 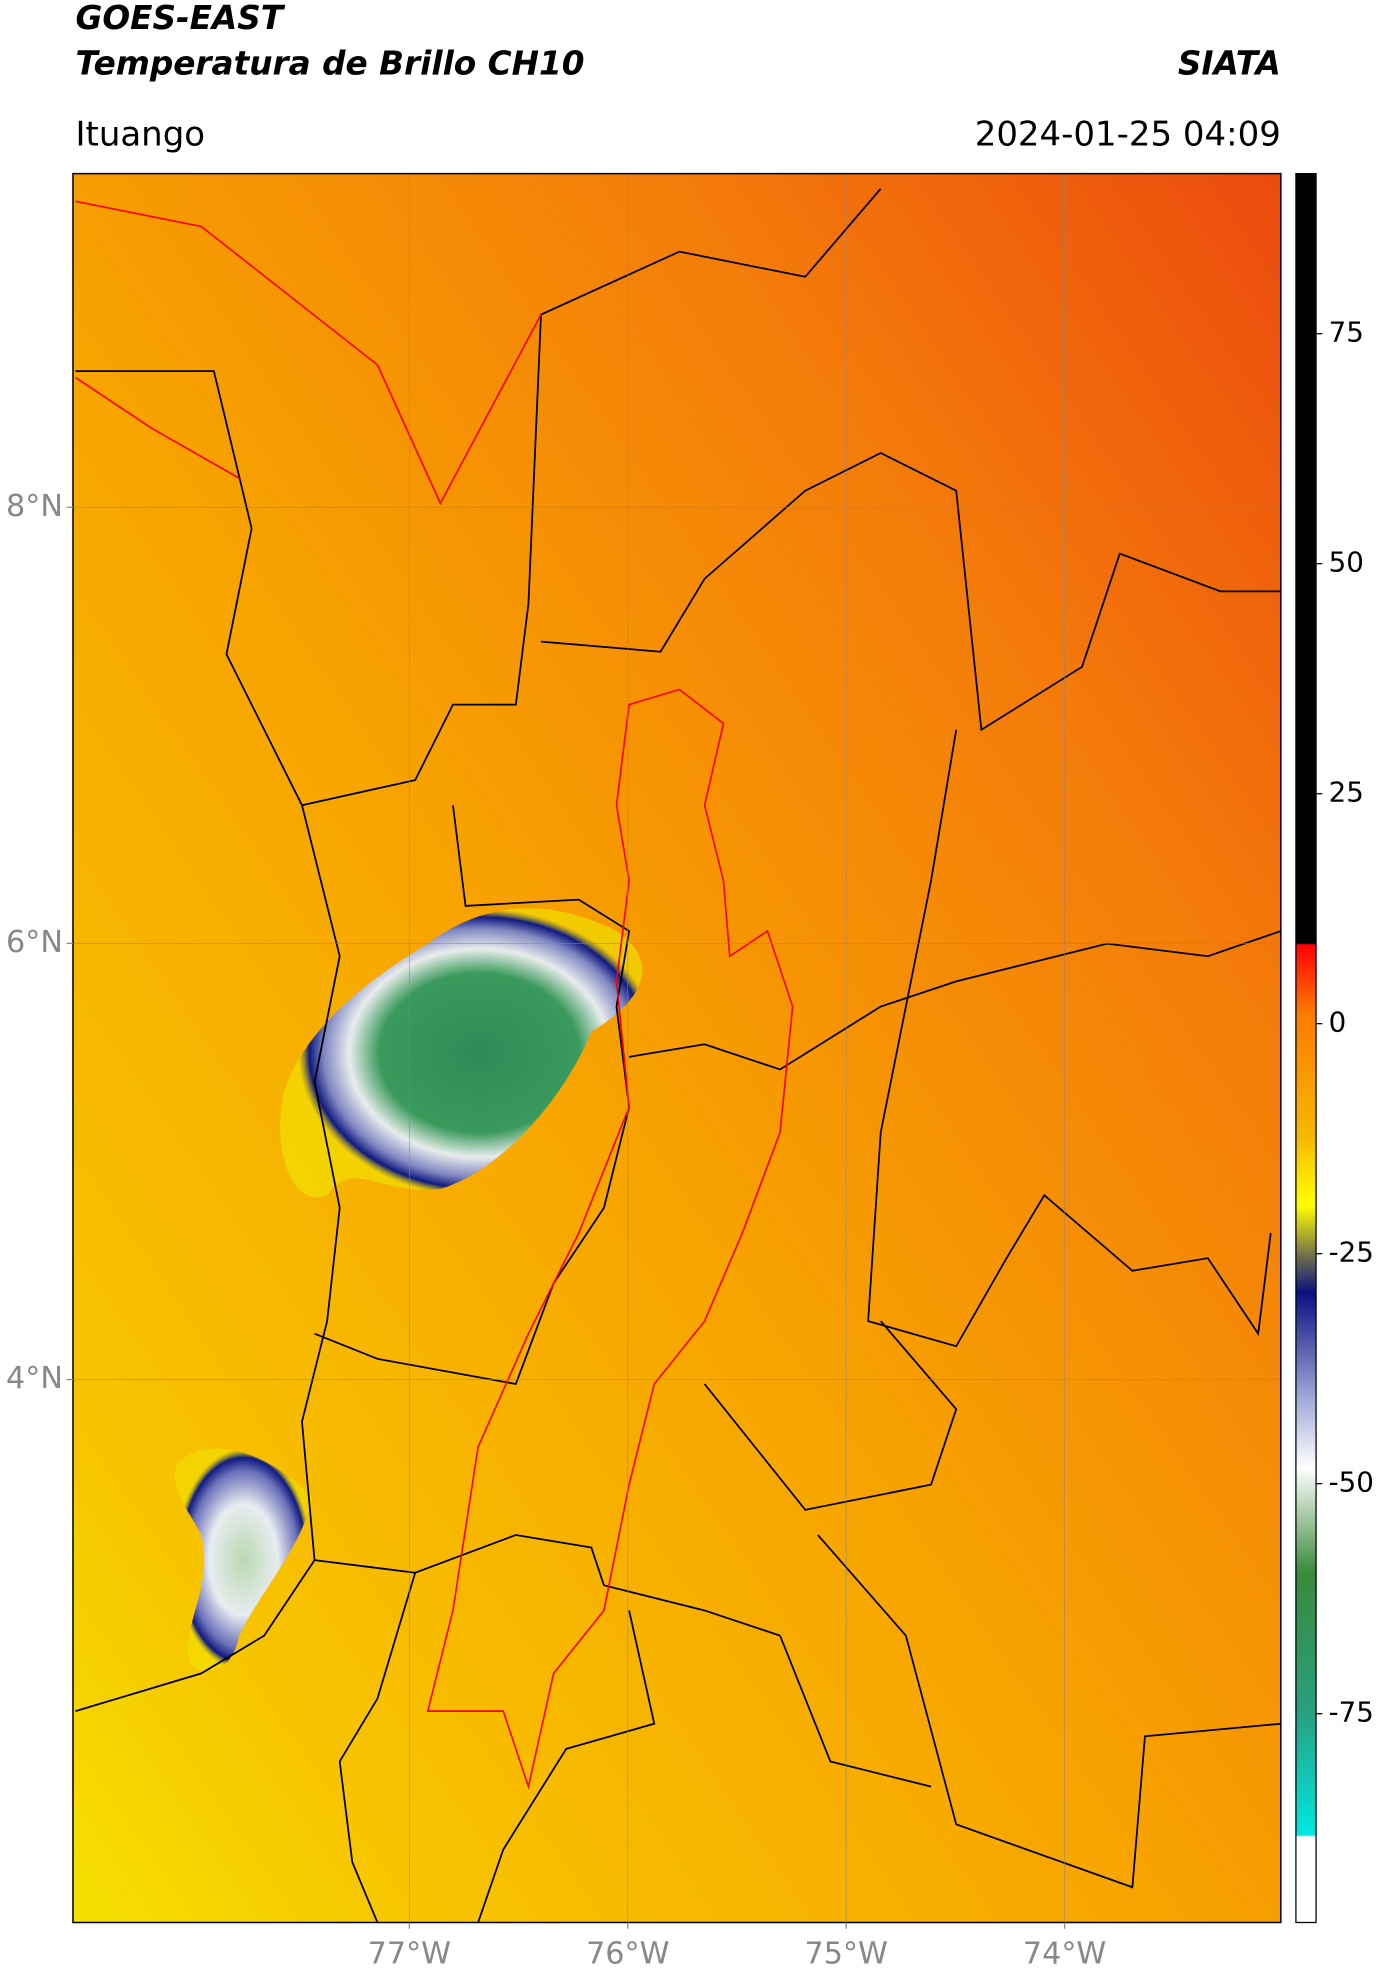 I want to click on y-tick-label: 4°N, so click(x=34, y=1378).